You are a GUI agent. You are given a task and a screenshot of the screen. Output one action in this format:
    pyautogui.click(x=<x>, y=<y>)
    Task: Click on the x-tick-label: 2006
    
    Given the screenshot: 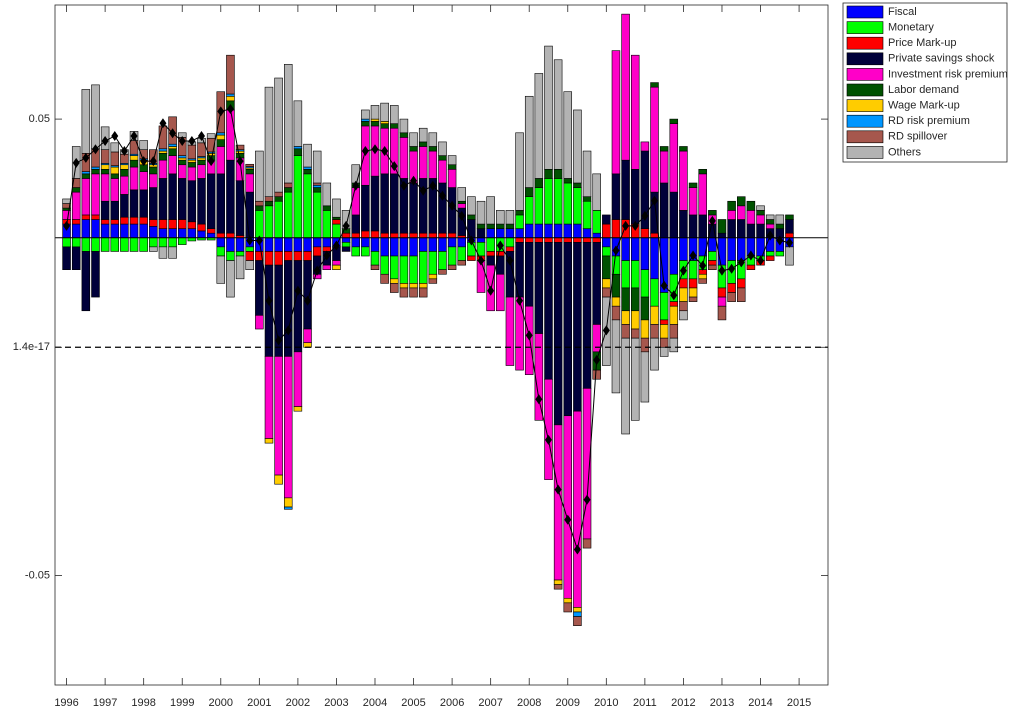 What is the action you would take?
    pyautogui.click(x=452, y=703)
    